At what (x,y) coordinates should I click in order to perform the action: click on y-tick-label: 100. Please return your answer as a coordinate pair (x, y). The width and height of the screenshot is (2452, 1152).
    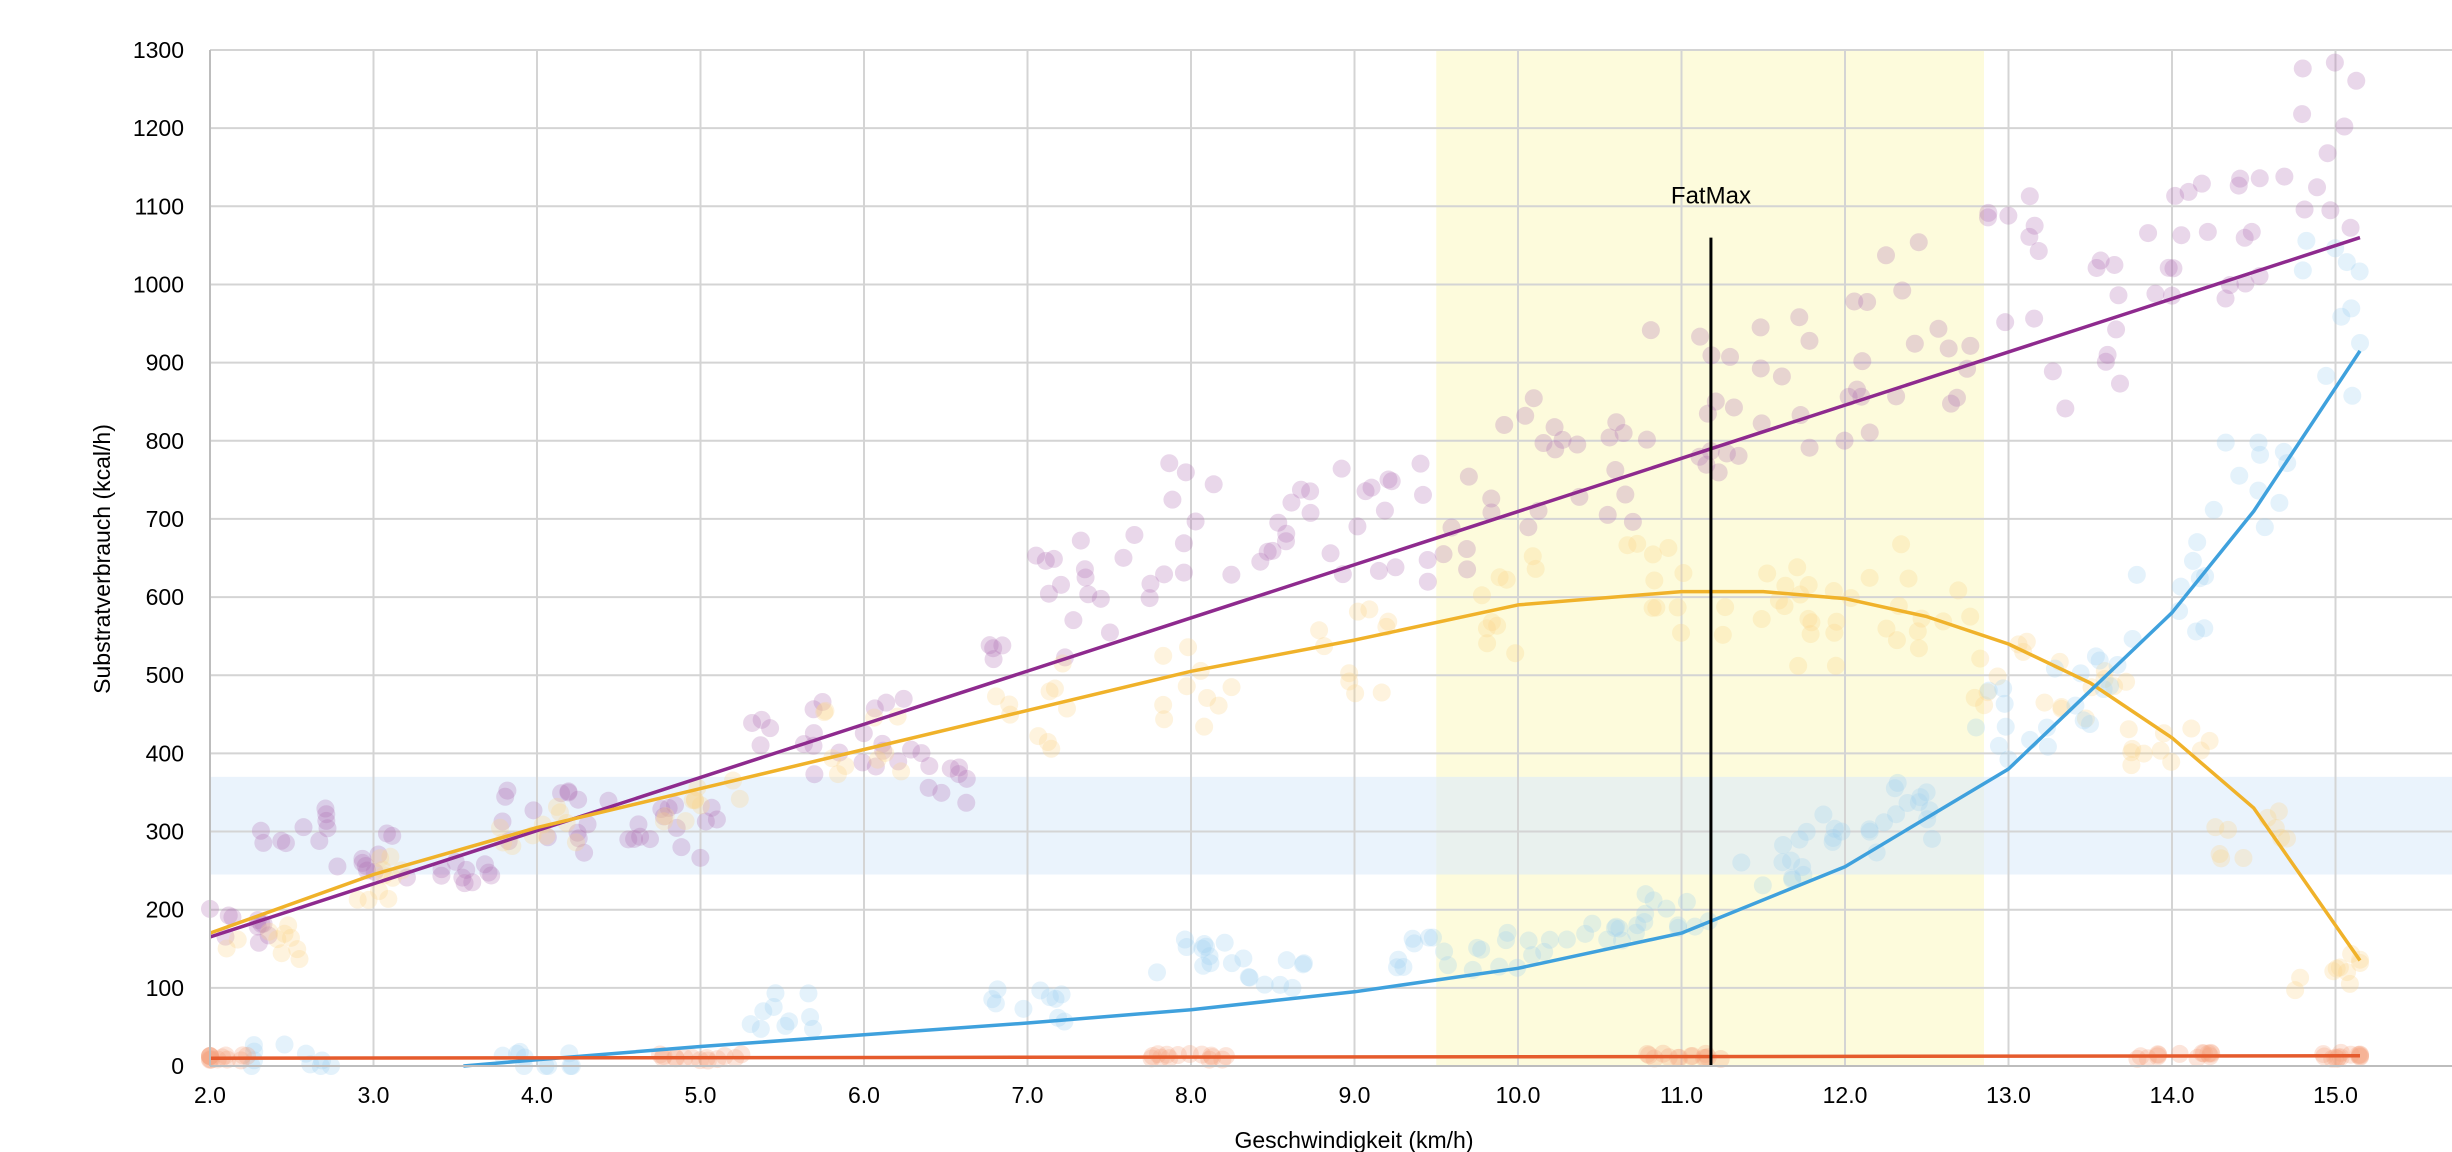
    Looking at the image, I should click on (165, 988).